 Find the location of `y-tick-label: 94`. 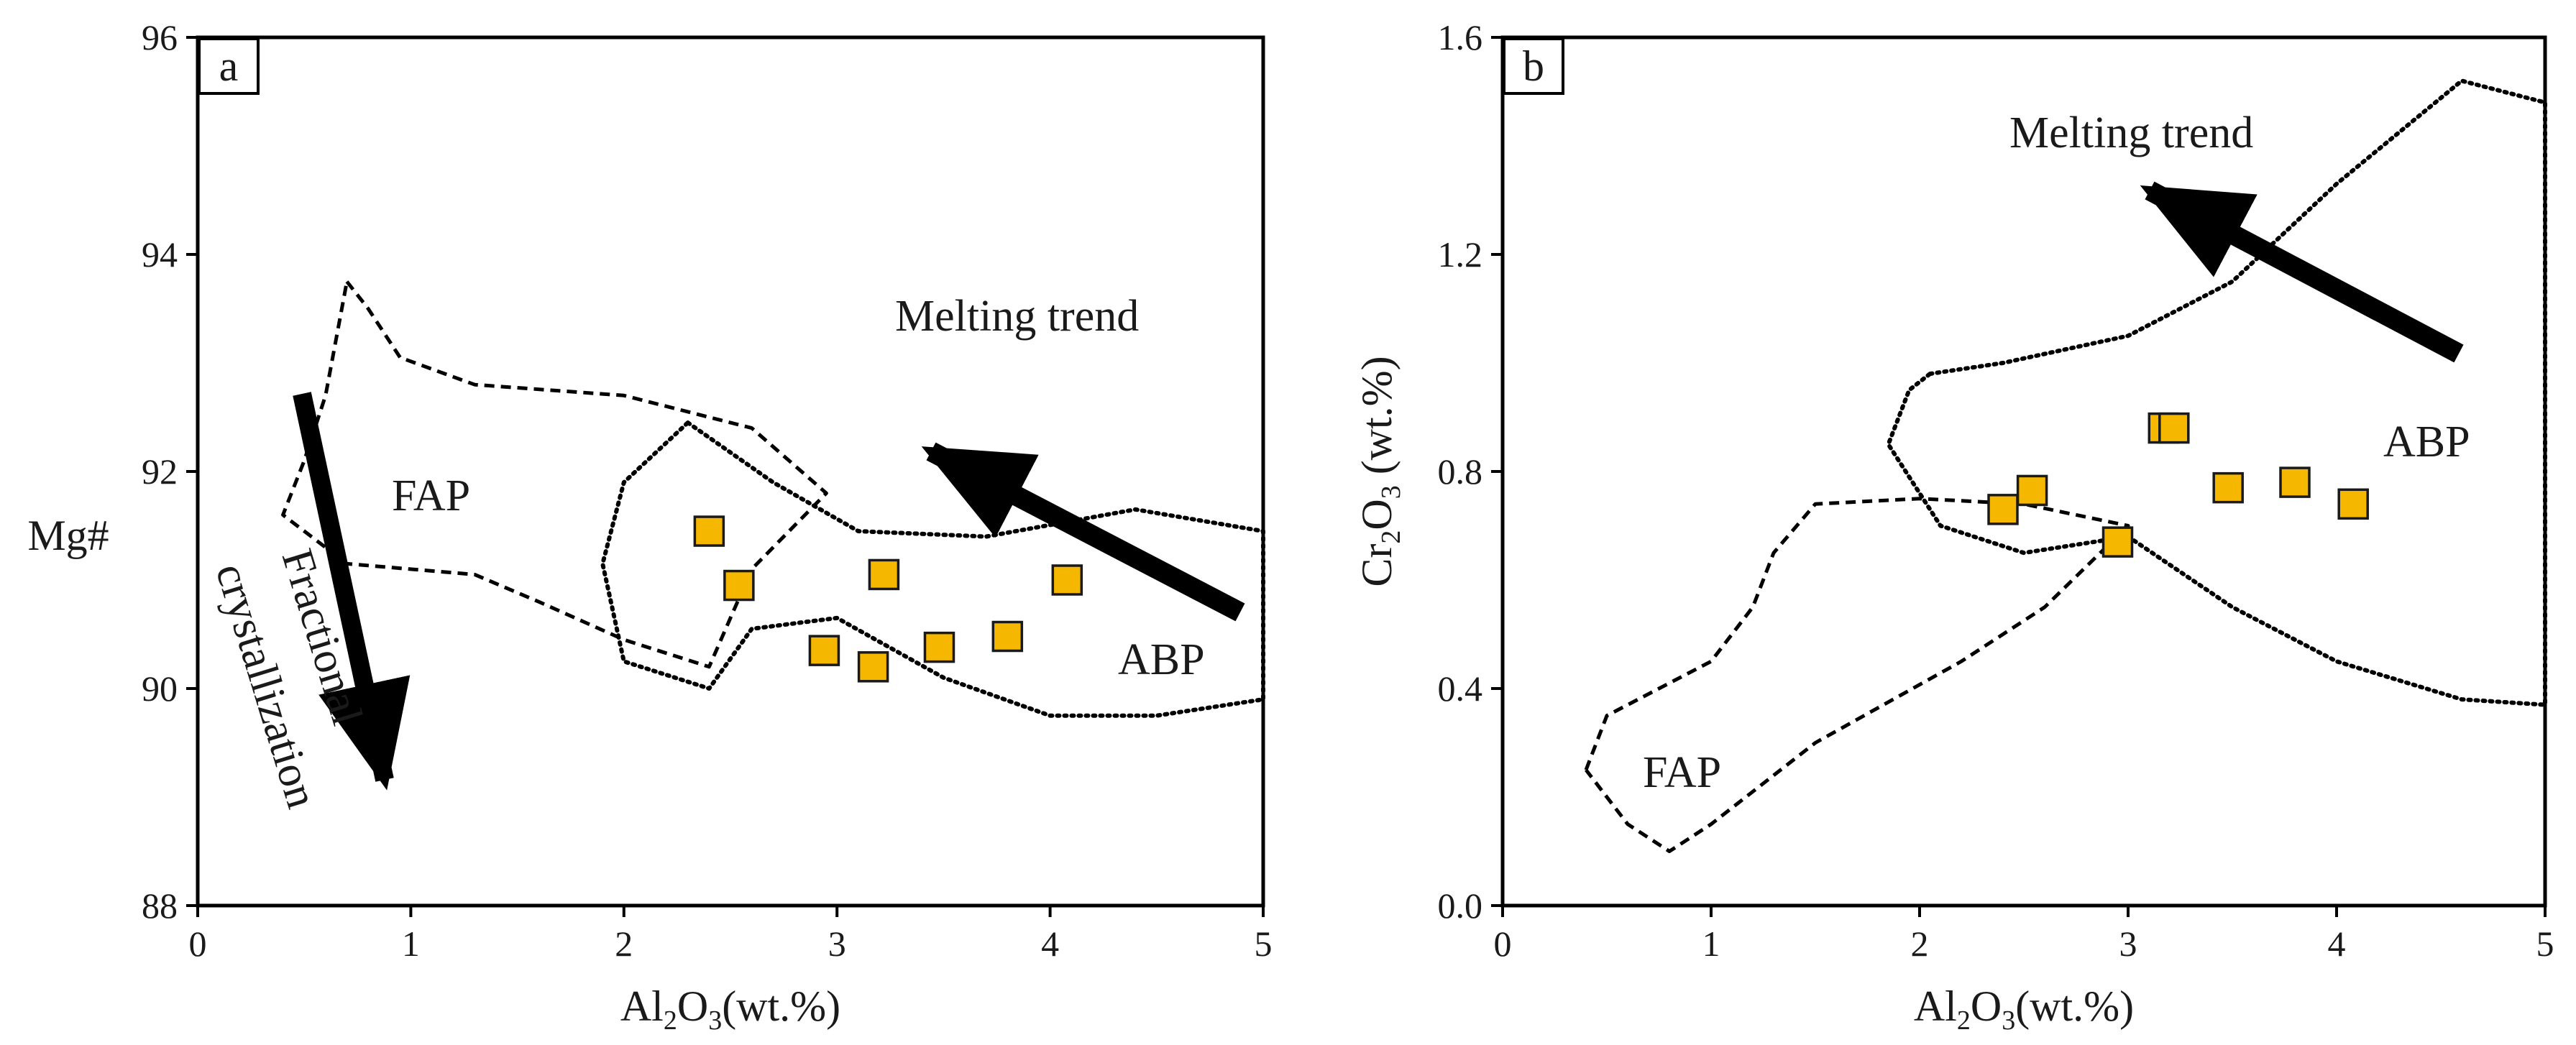

y-tick-label: 94 is located at coordinates (160, 254).